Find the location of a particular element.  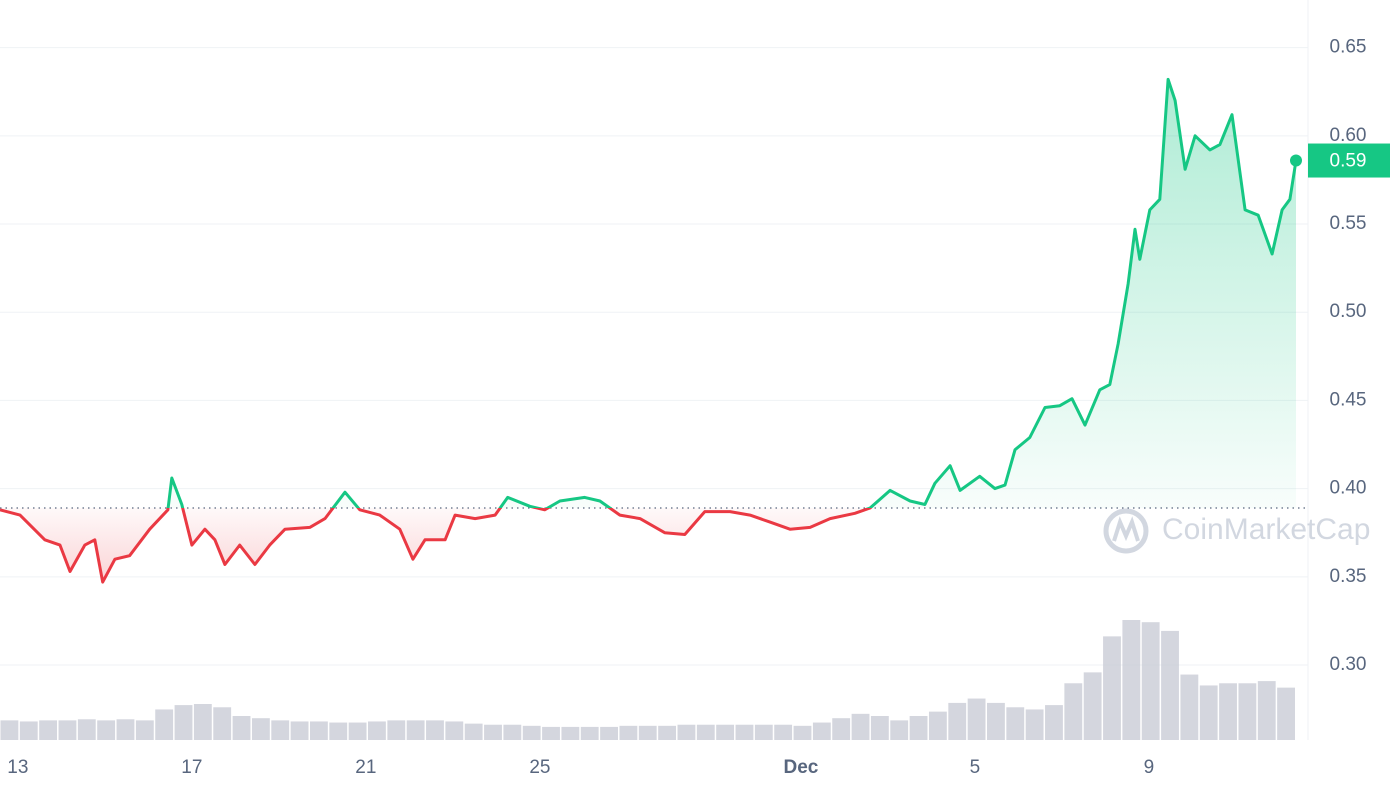

y-tick-label: 0.35 is located at coordinates (1348, 576).